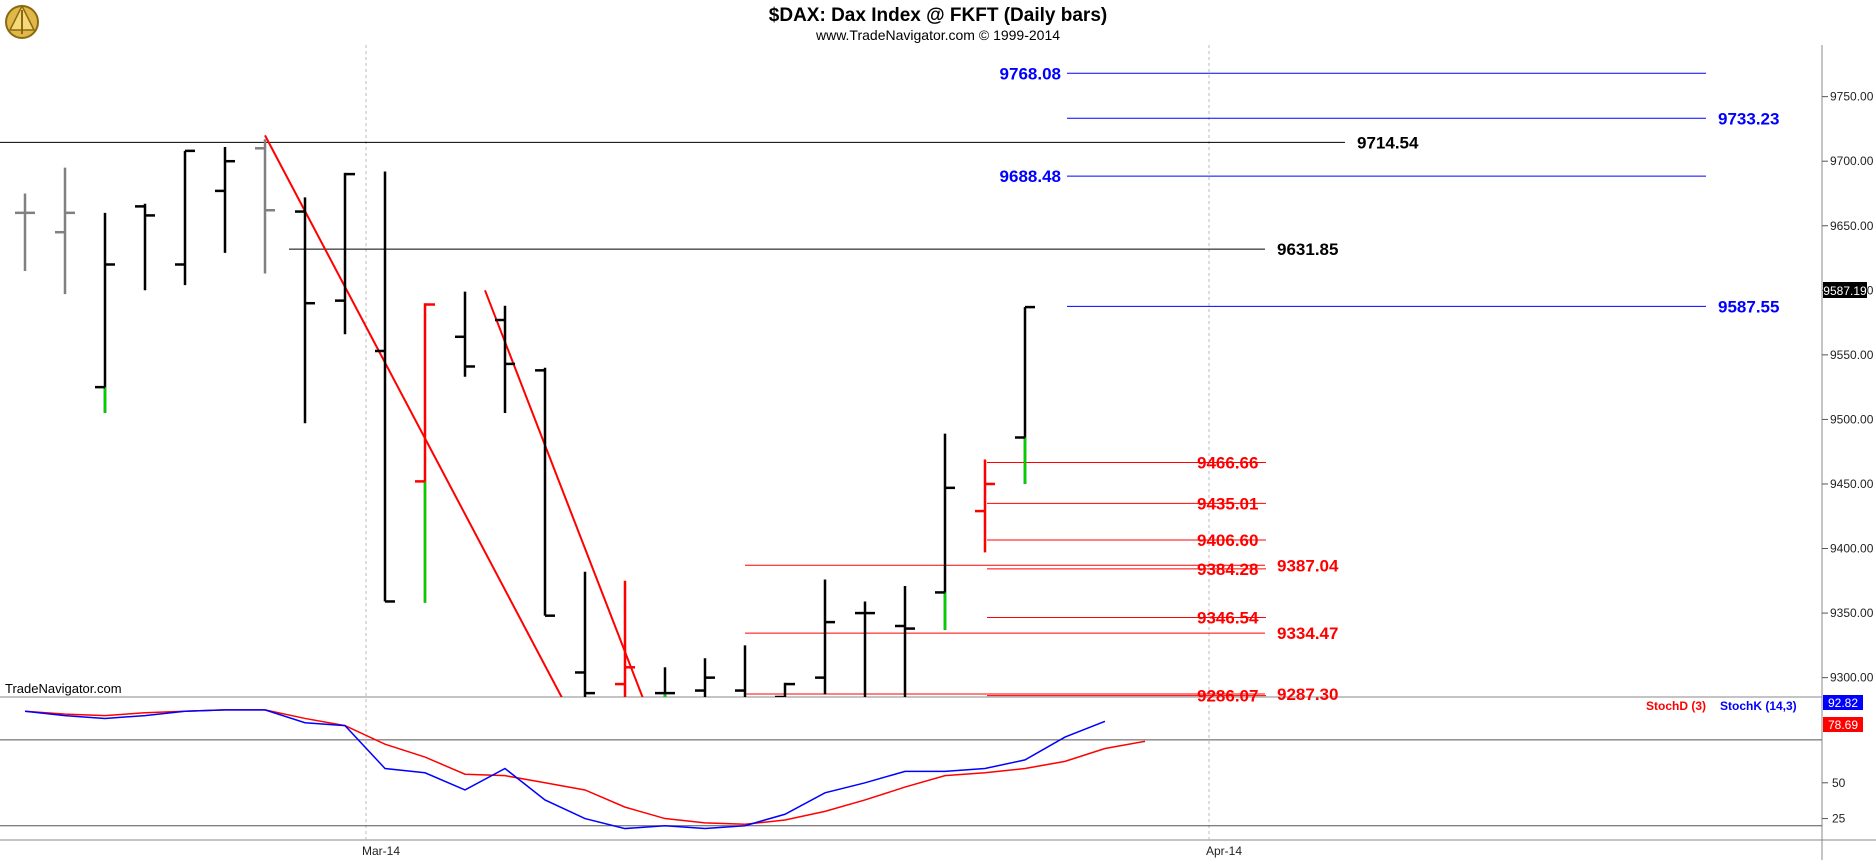  Describe the element at coordinates (1227, 569) in the screenshot. I see `level-label: 9384.28` at that location.